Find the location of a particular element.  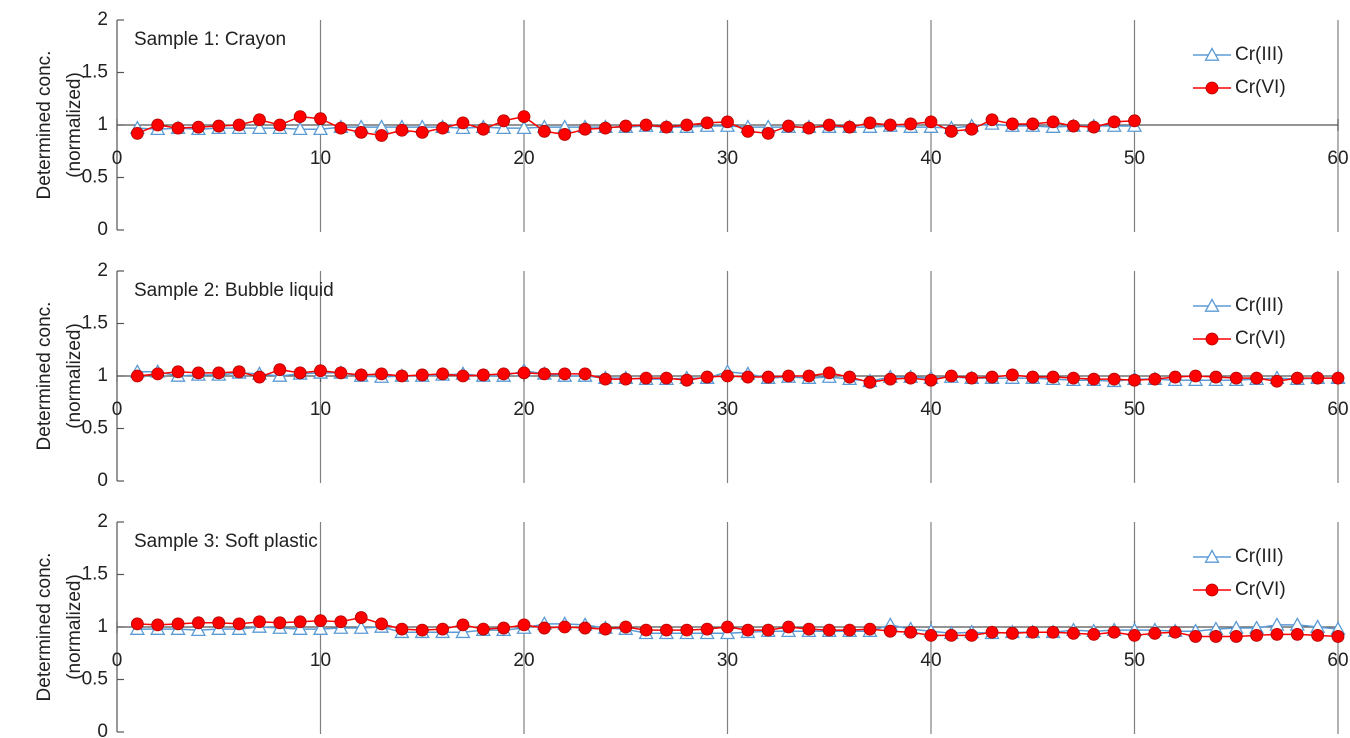

x-tick-label: 60 is located at coordinates (1337, 660).